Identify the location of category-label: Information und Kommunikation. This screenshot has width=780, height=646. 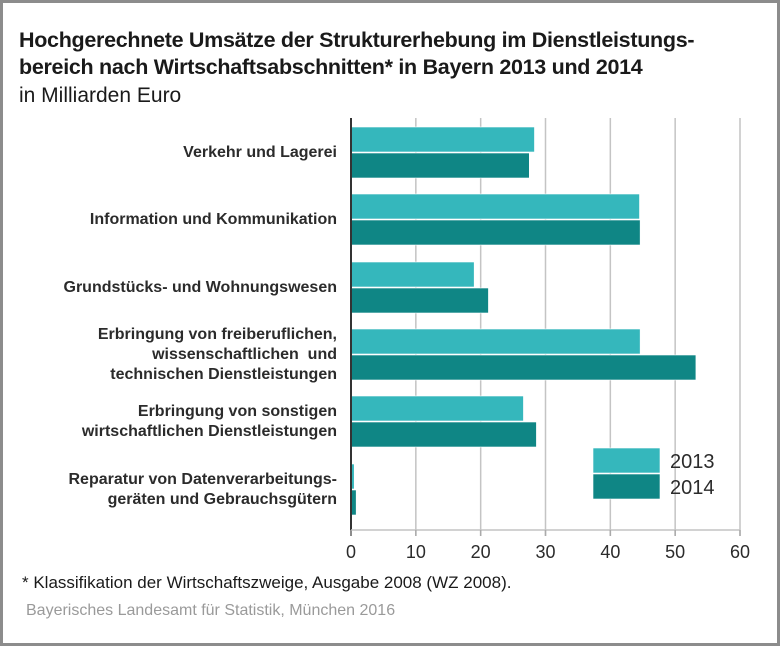
(213, 219).